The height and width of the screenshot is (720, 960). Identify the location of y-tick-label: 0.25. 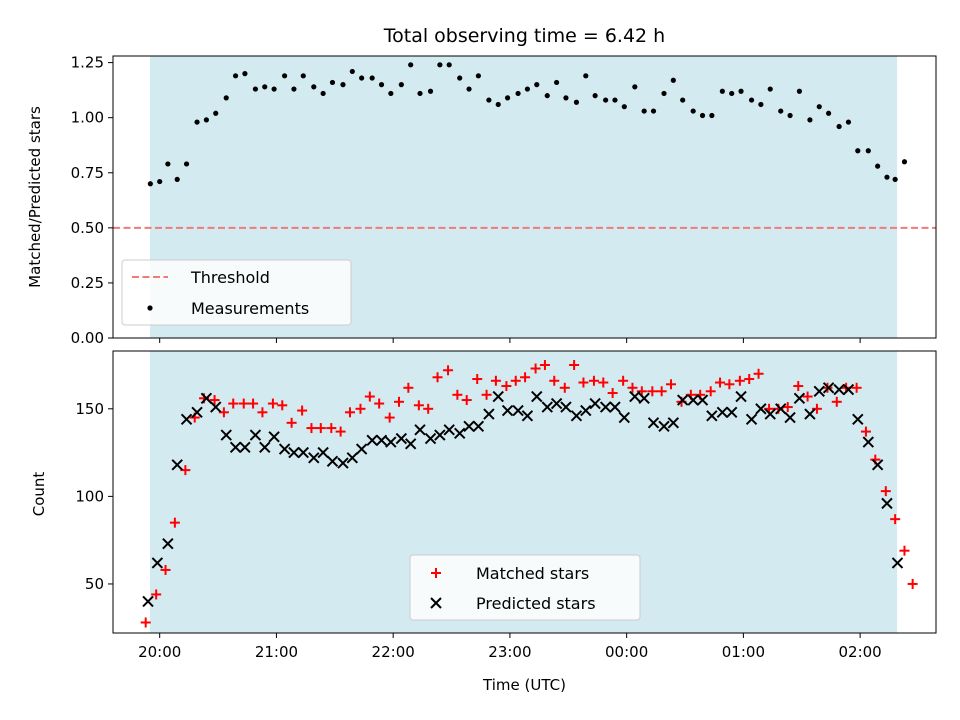
(87, 283).